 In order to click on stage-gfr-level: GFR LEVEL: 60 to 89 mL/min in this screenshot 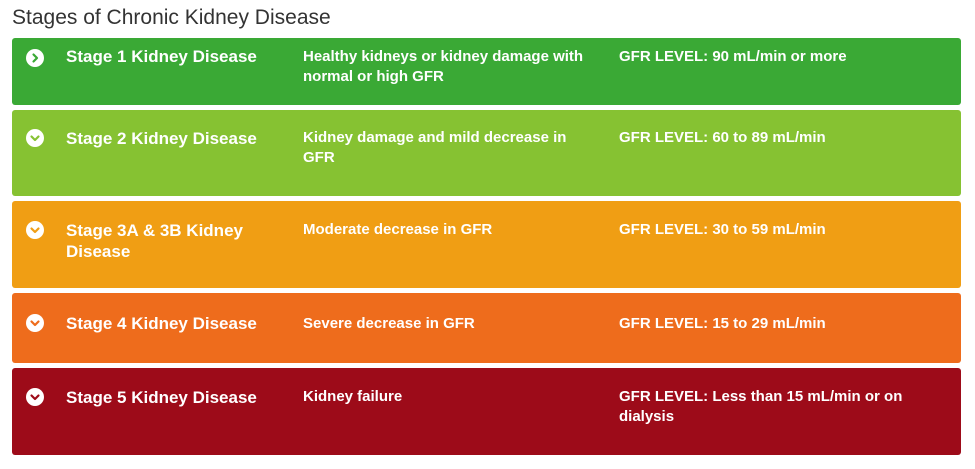, I will do `click(722, 137)`.